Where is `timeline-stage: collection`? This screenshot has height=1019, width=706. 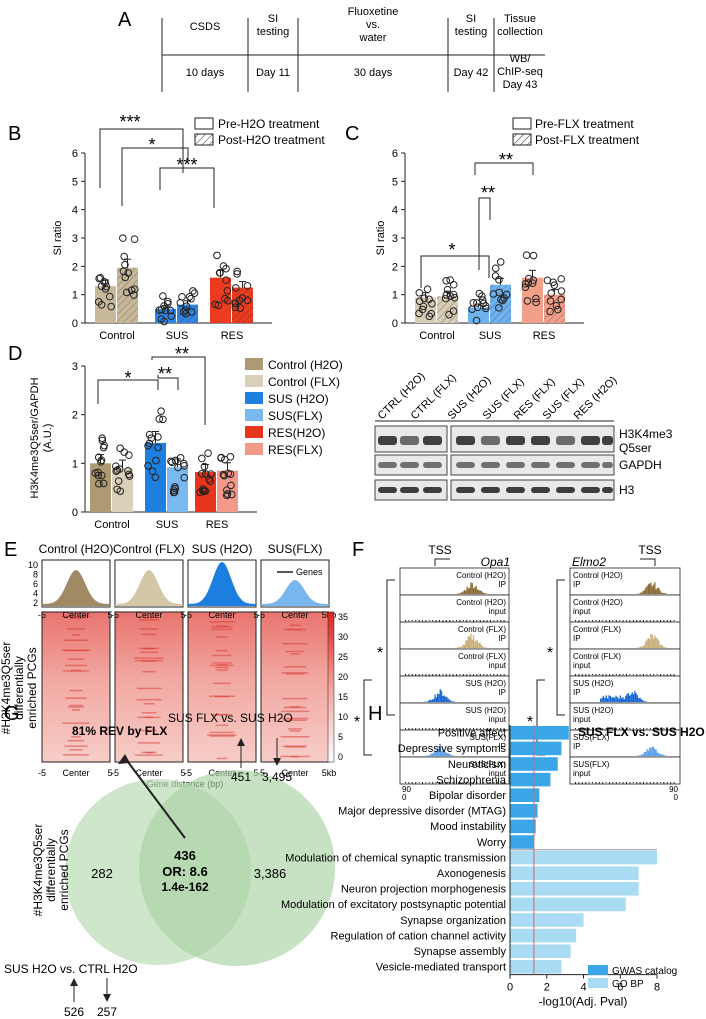 timeline-stage: collection is located at coordinates (520, 32).